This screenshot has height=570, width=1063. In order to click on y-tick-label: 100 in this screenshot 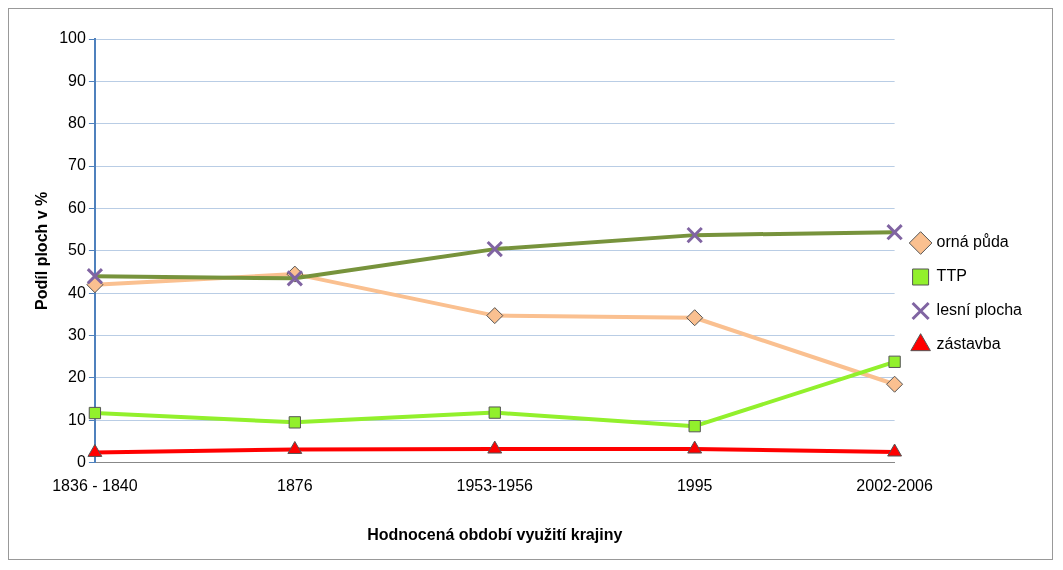, I will do `click(72, 38)`.